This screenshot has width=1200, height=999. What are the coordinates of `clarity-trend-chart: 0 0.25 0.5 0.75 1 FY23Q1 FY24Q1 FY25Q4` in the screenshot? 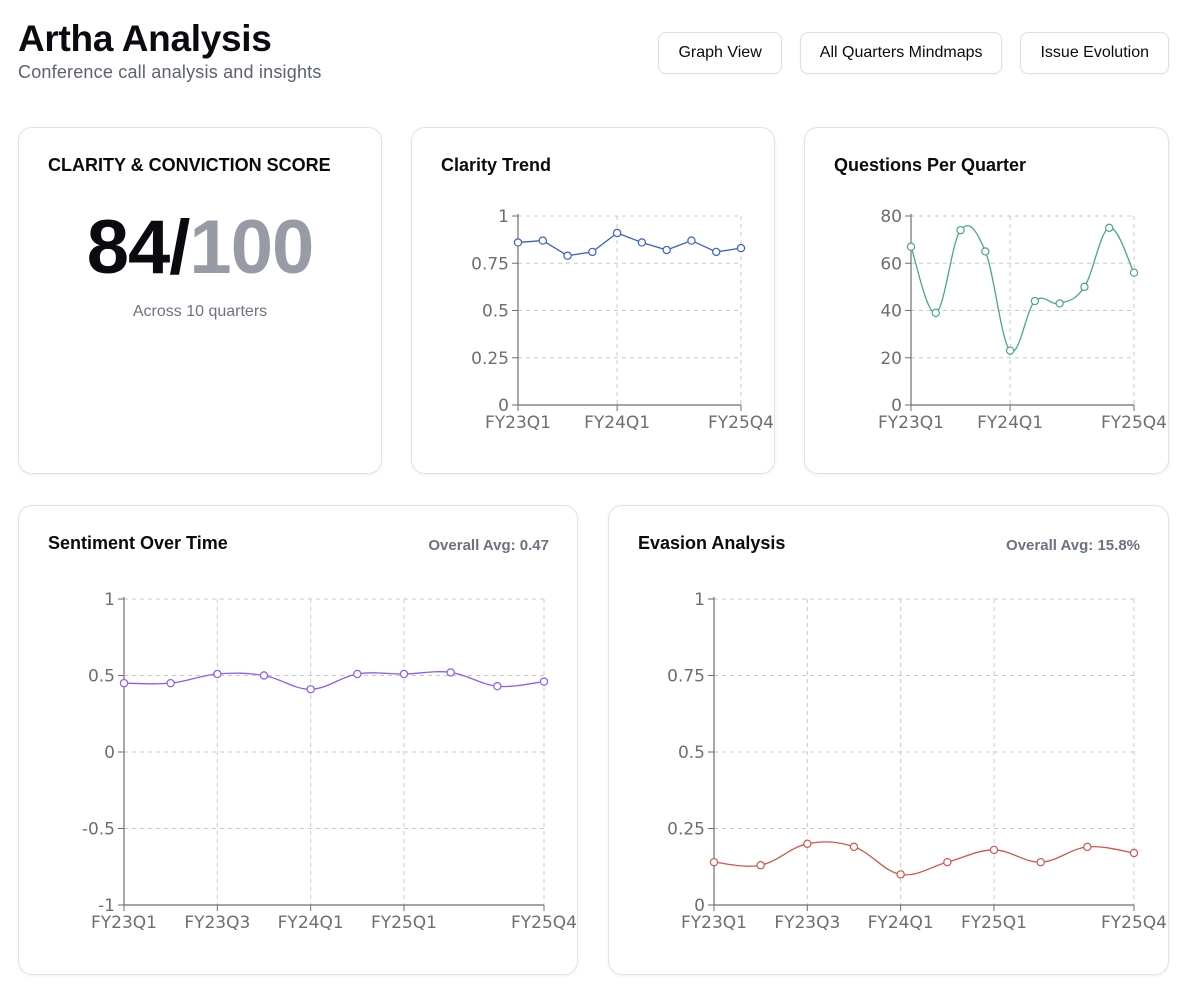 It's located at (622, 320).